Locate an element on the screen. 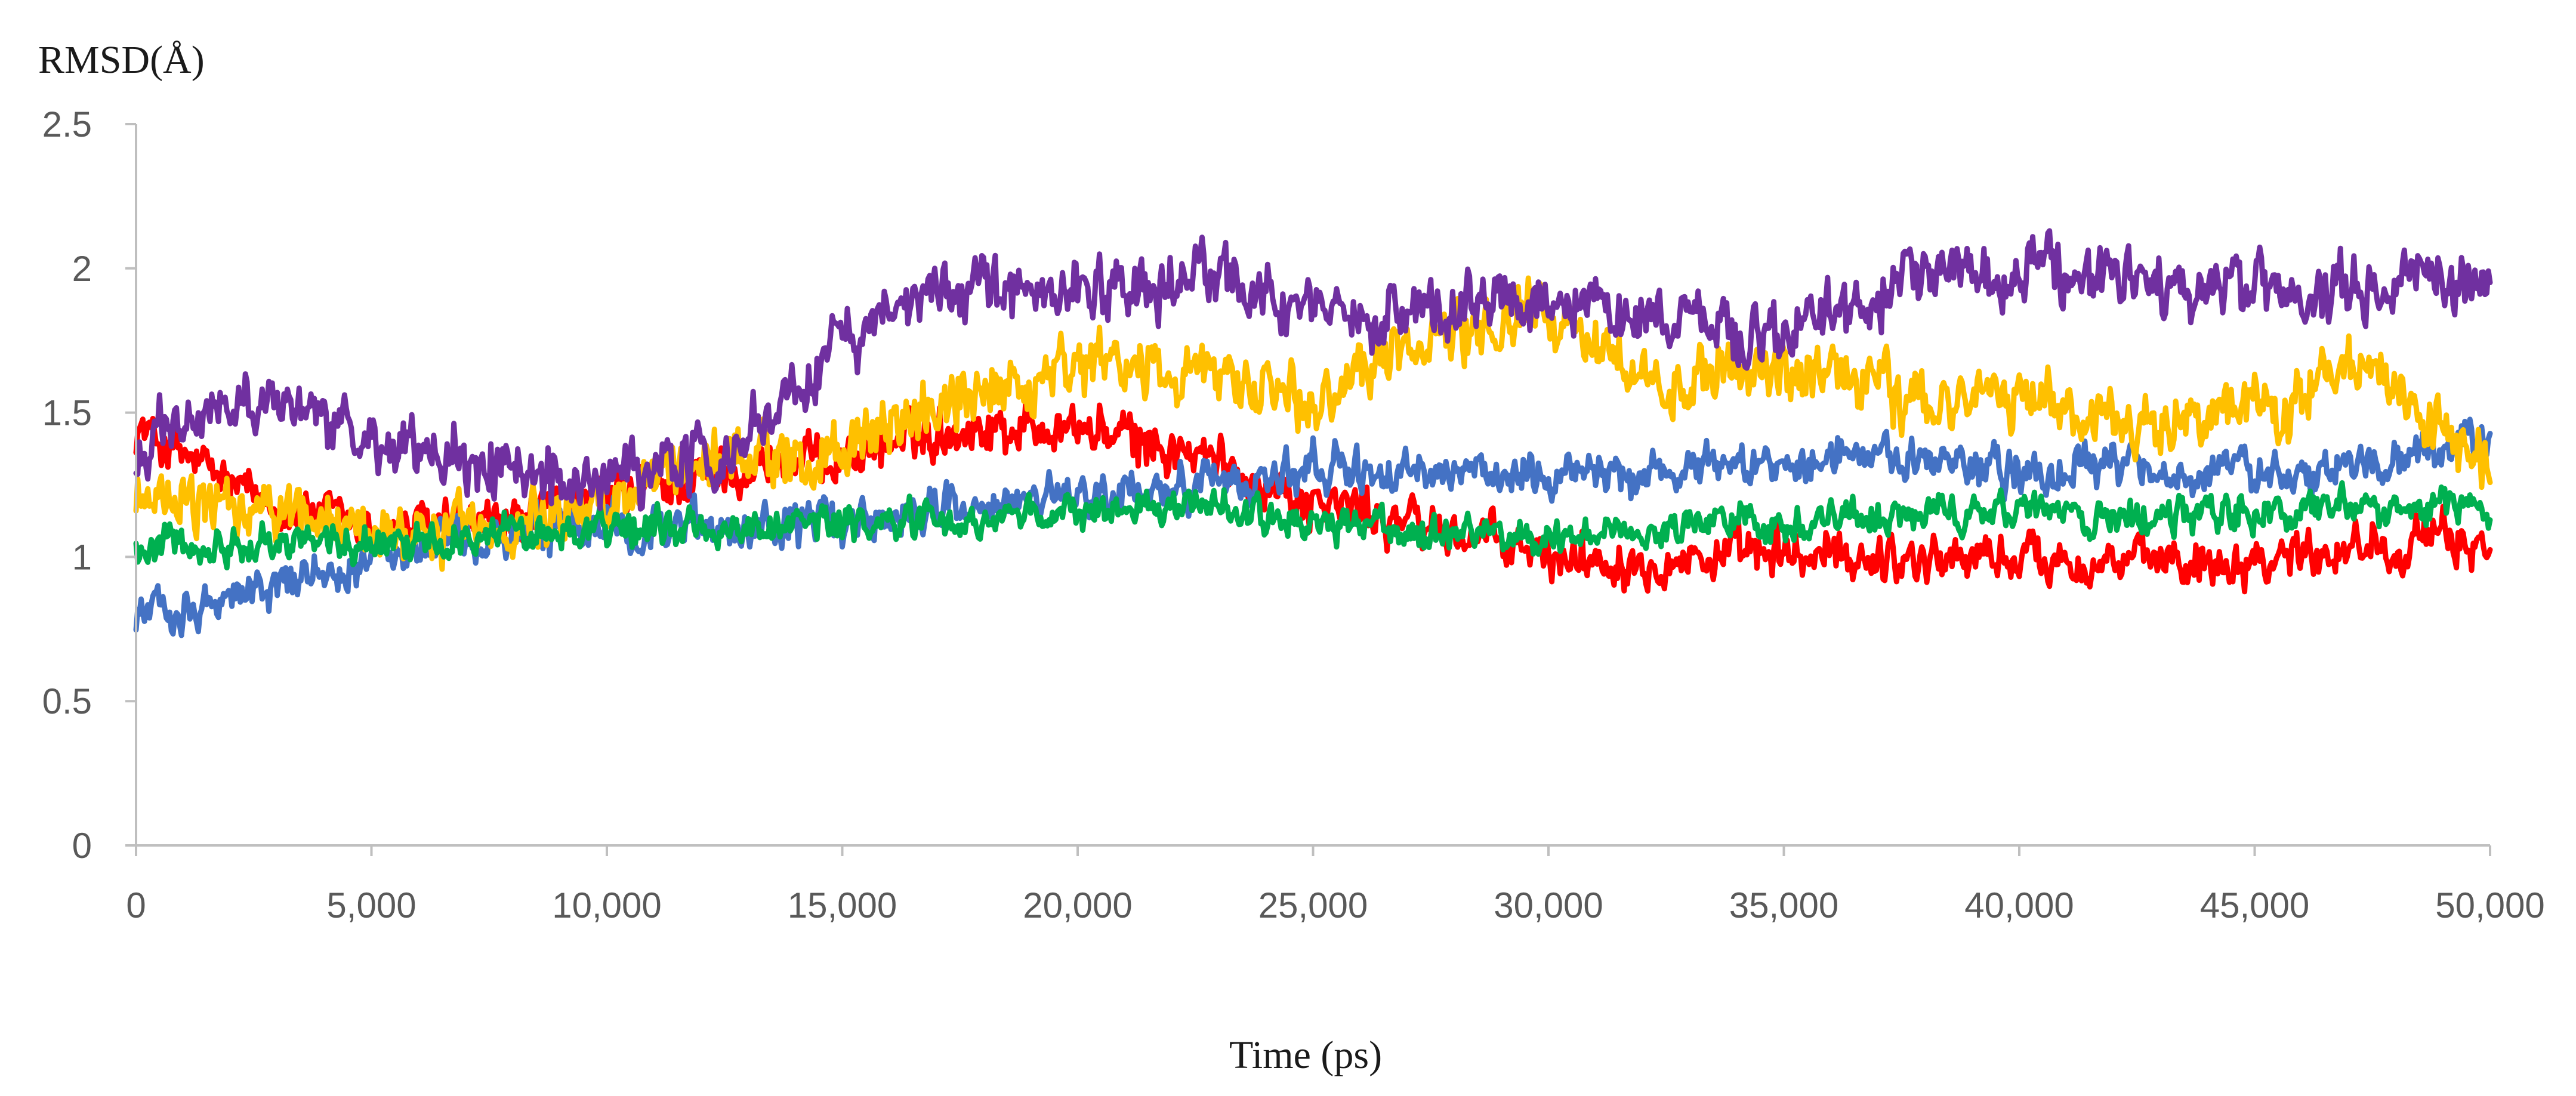  x-tick-label: 25,000 is located at coordinates (1313, 905).